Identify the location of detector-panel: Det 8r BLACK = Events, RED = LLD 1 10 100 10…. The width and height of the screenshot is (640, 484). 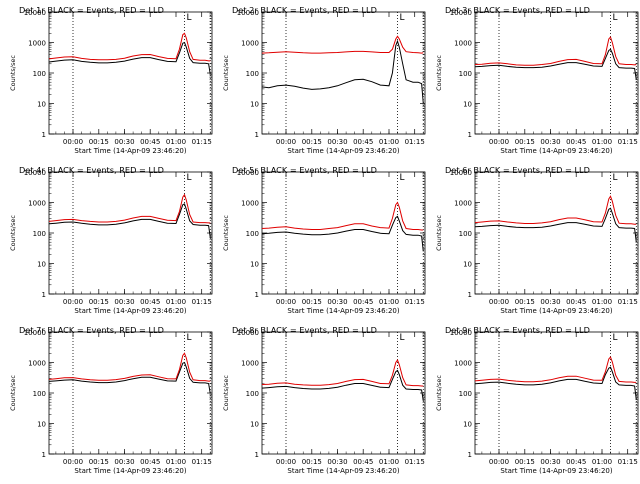
(324, 400).